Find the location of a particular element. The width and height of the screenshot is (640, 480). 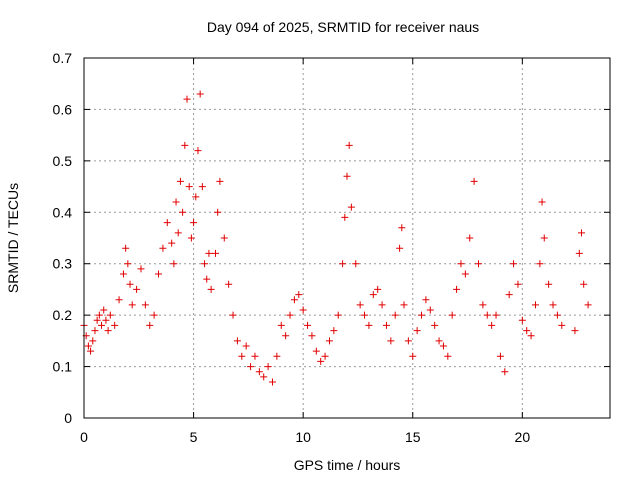

y-axis-label: SRMTID / TECUs is located at coordinates (13, 238).